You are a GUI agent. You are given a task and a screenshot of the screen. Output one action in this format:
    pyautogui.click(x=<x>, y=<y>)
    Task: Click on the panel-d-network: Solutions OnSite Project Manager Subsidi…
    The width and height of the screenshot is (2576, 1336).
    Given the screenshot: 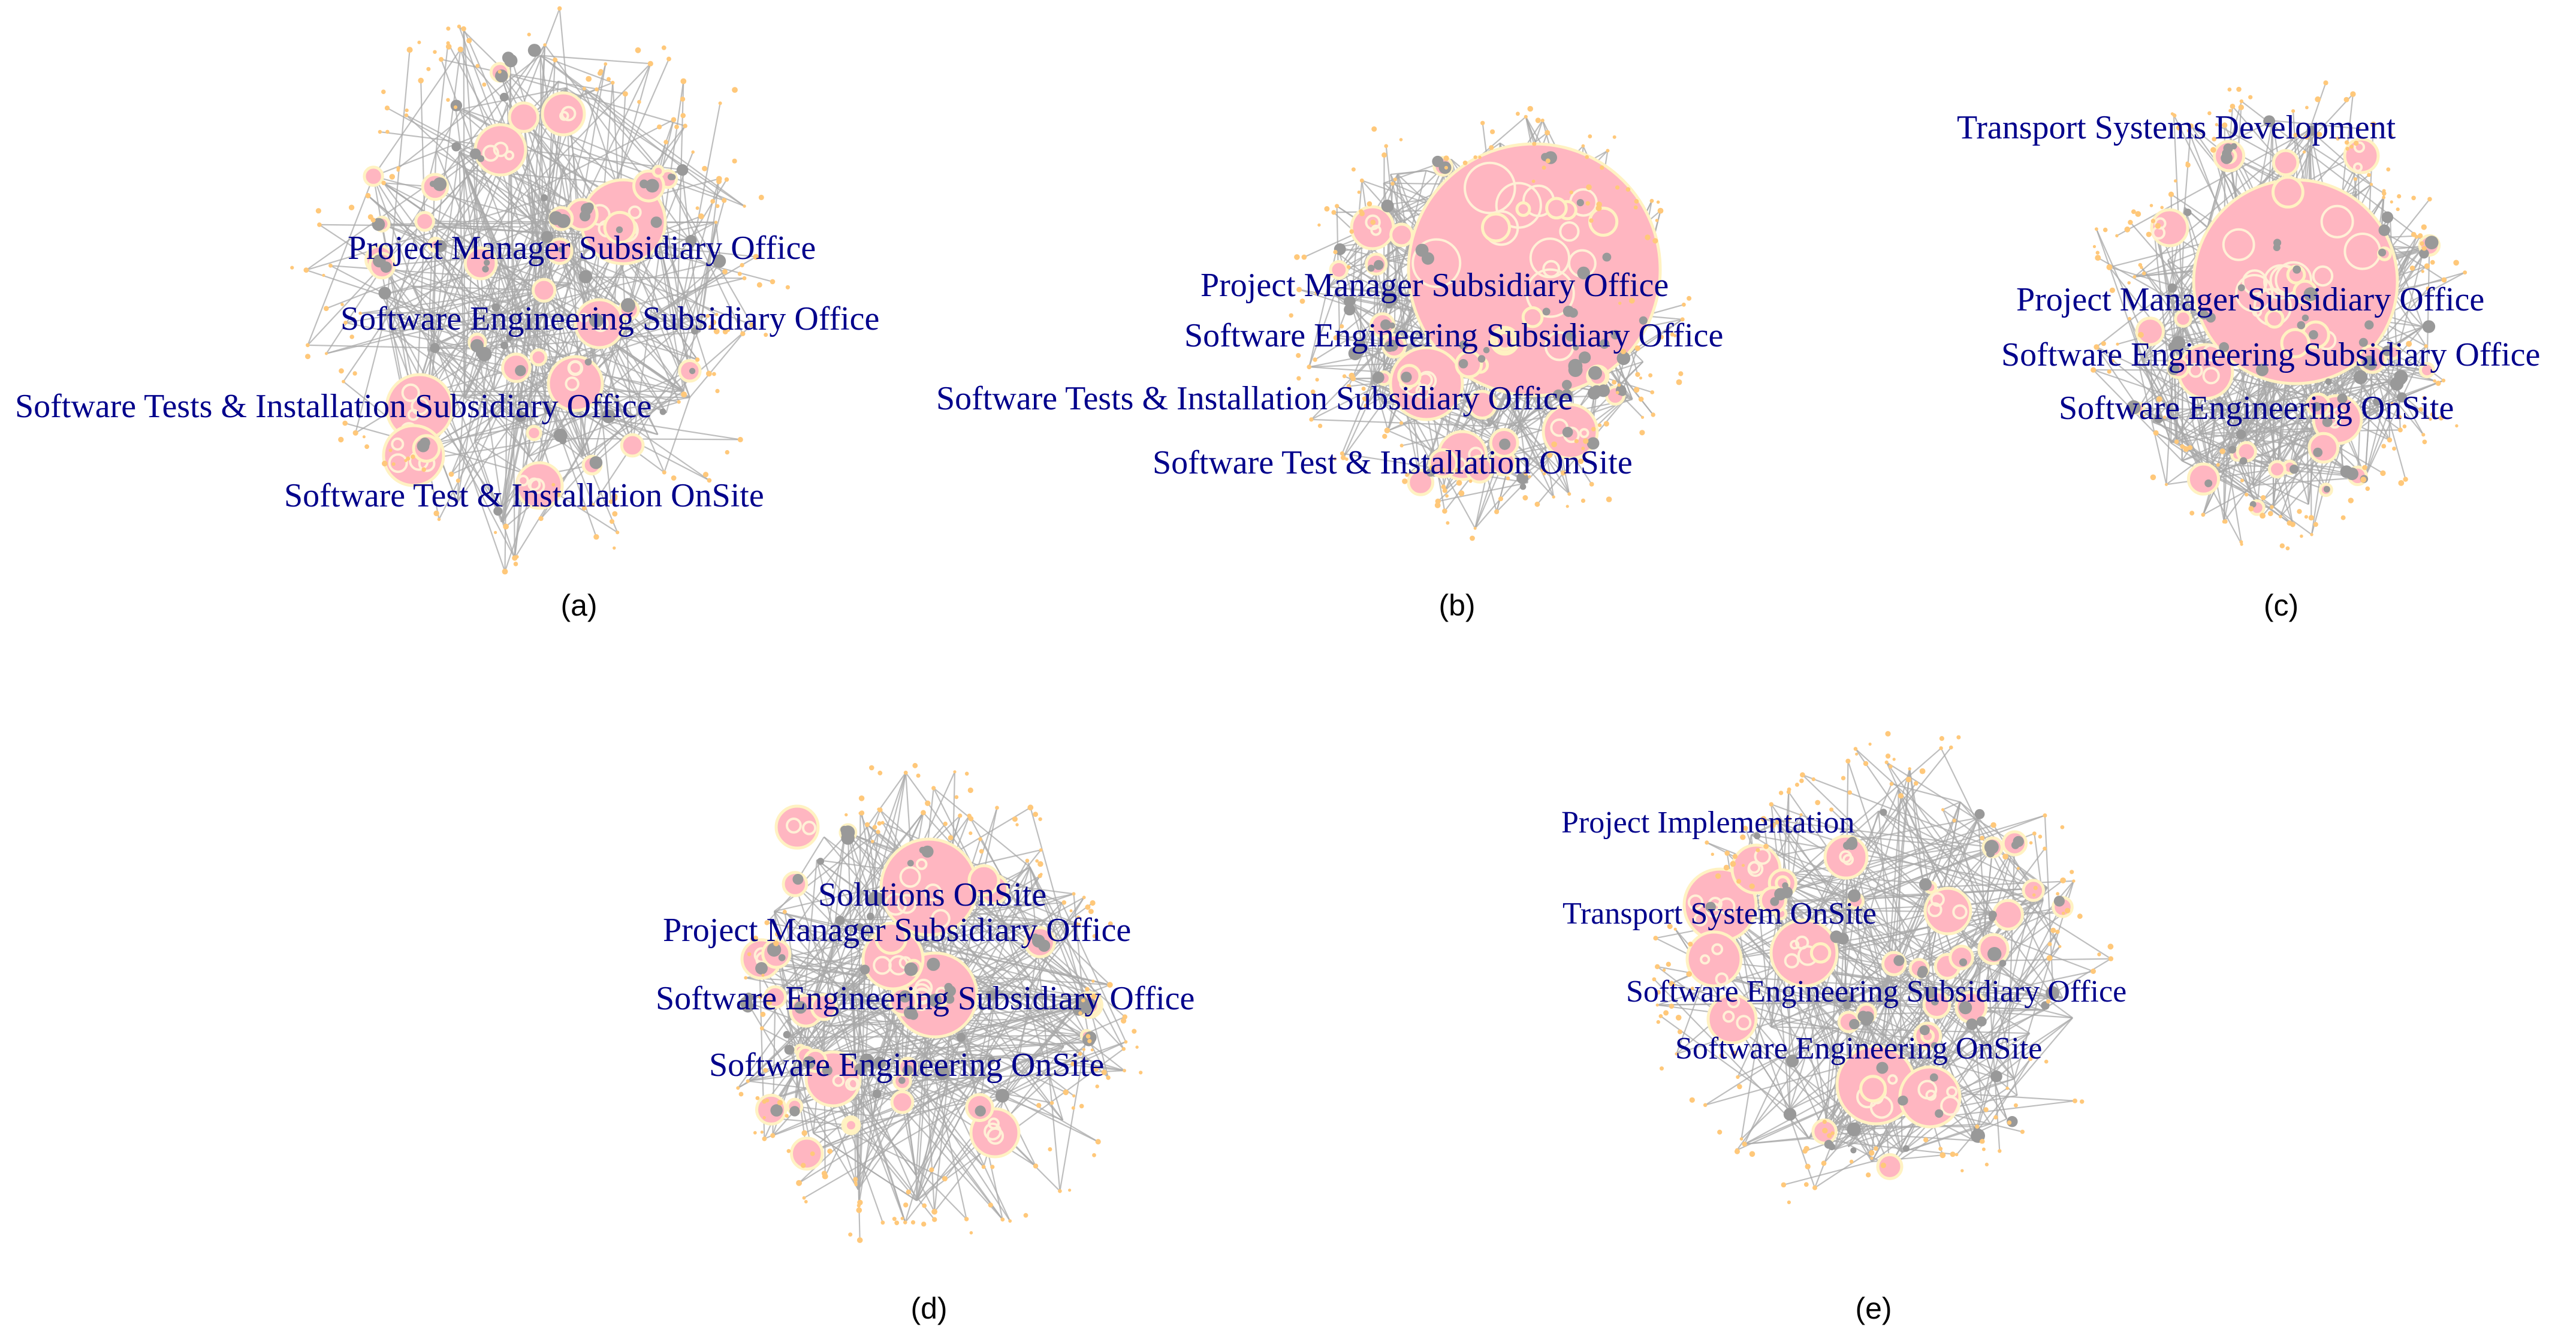 What is the action you would take?
    pyautogui.click(x=925, y=1043)
    